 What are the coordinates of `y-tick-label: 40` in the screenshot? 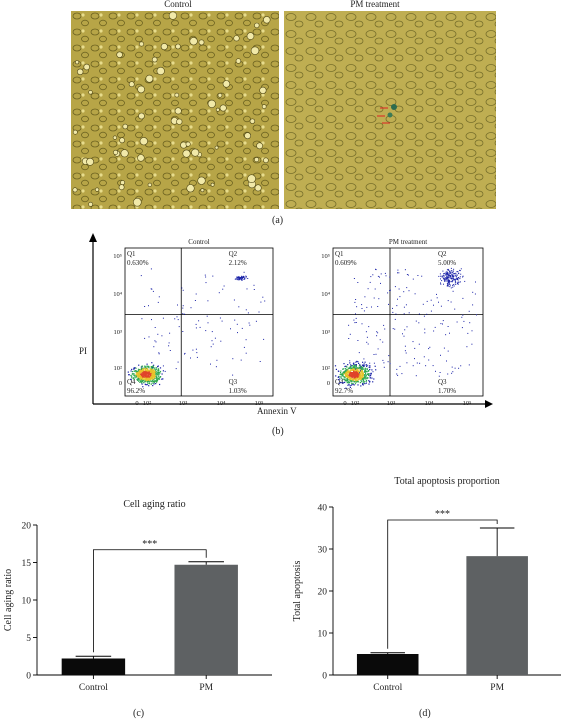 It's located at (323, 509).